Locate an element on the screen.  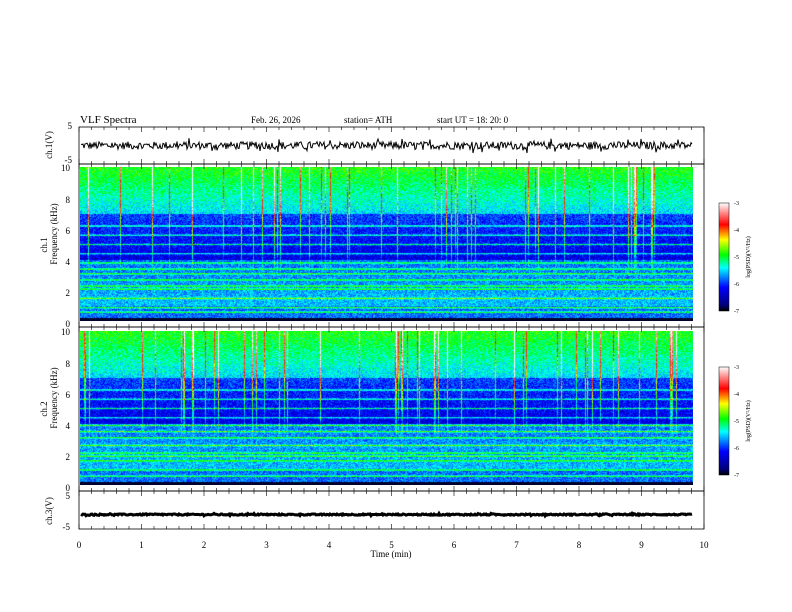
ch1-ylabel: ch.1(V) is located at coordinates (49, 145).